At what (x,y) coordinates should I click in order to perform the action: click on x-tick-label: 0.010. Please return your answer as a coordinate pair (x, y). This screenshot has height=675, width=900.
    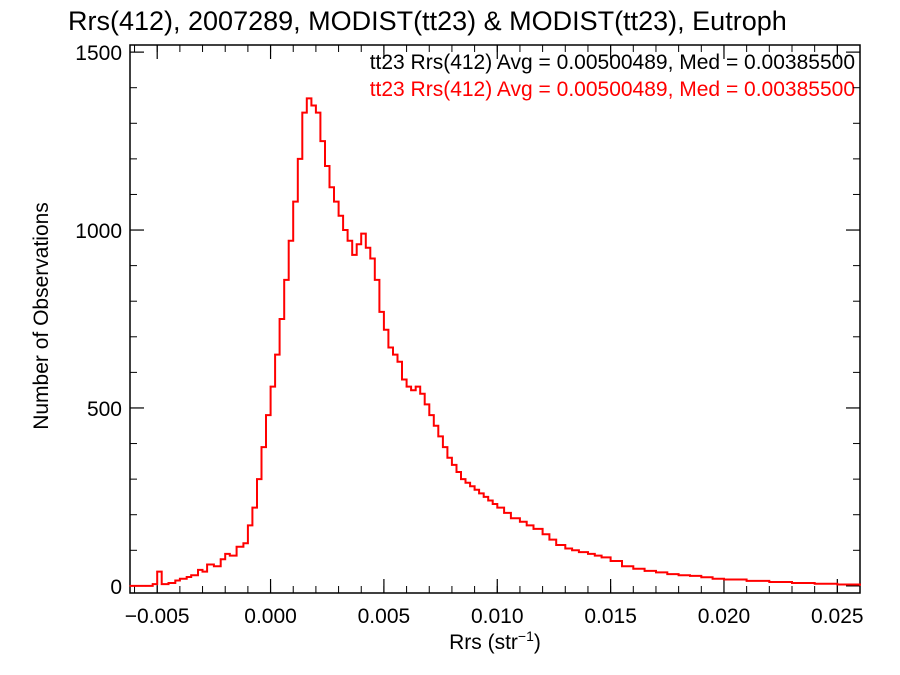
    Looking at the image, I should click on (497, 616).